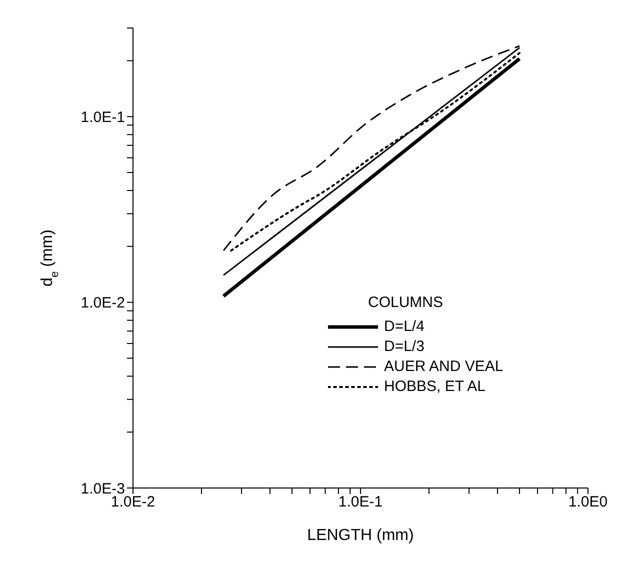 This screenshot has height=581, width=627. Describe the element at coordinates (102, 117) in the screenshot. I see `y-tick-label: 1.0E-1` at that location.